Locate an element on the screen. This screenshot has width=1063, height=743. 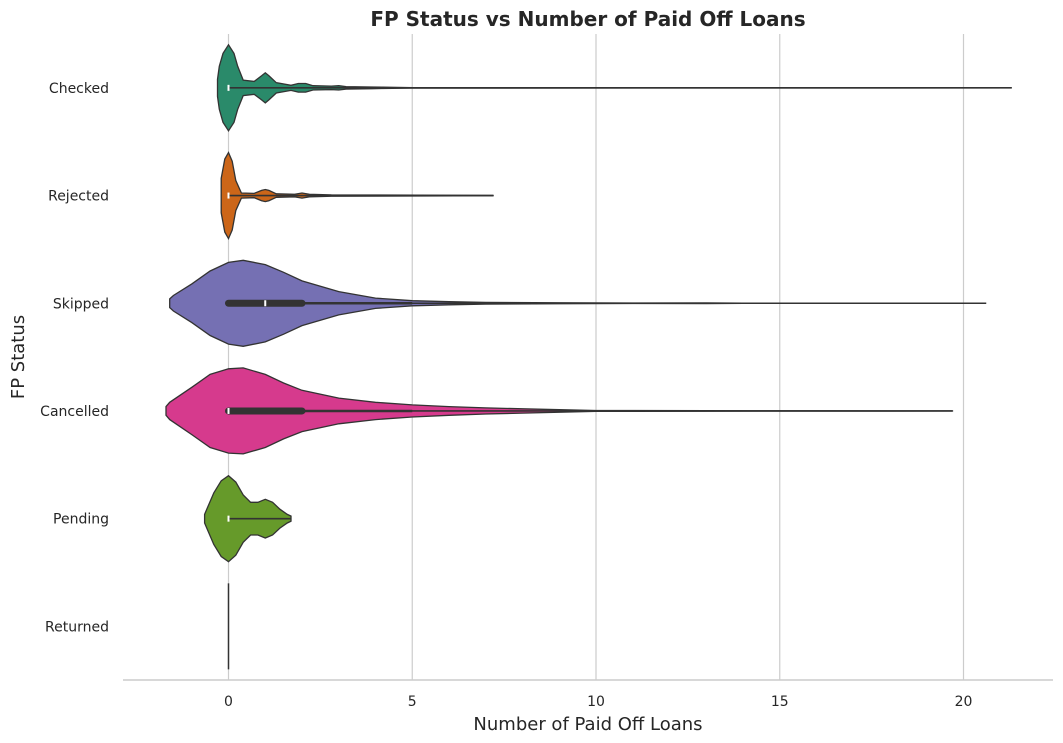
violin-cancelled is located at coordinates (559, 411).